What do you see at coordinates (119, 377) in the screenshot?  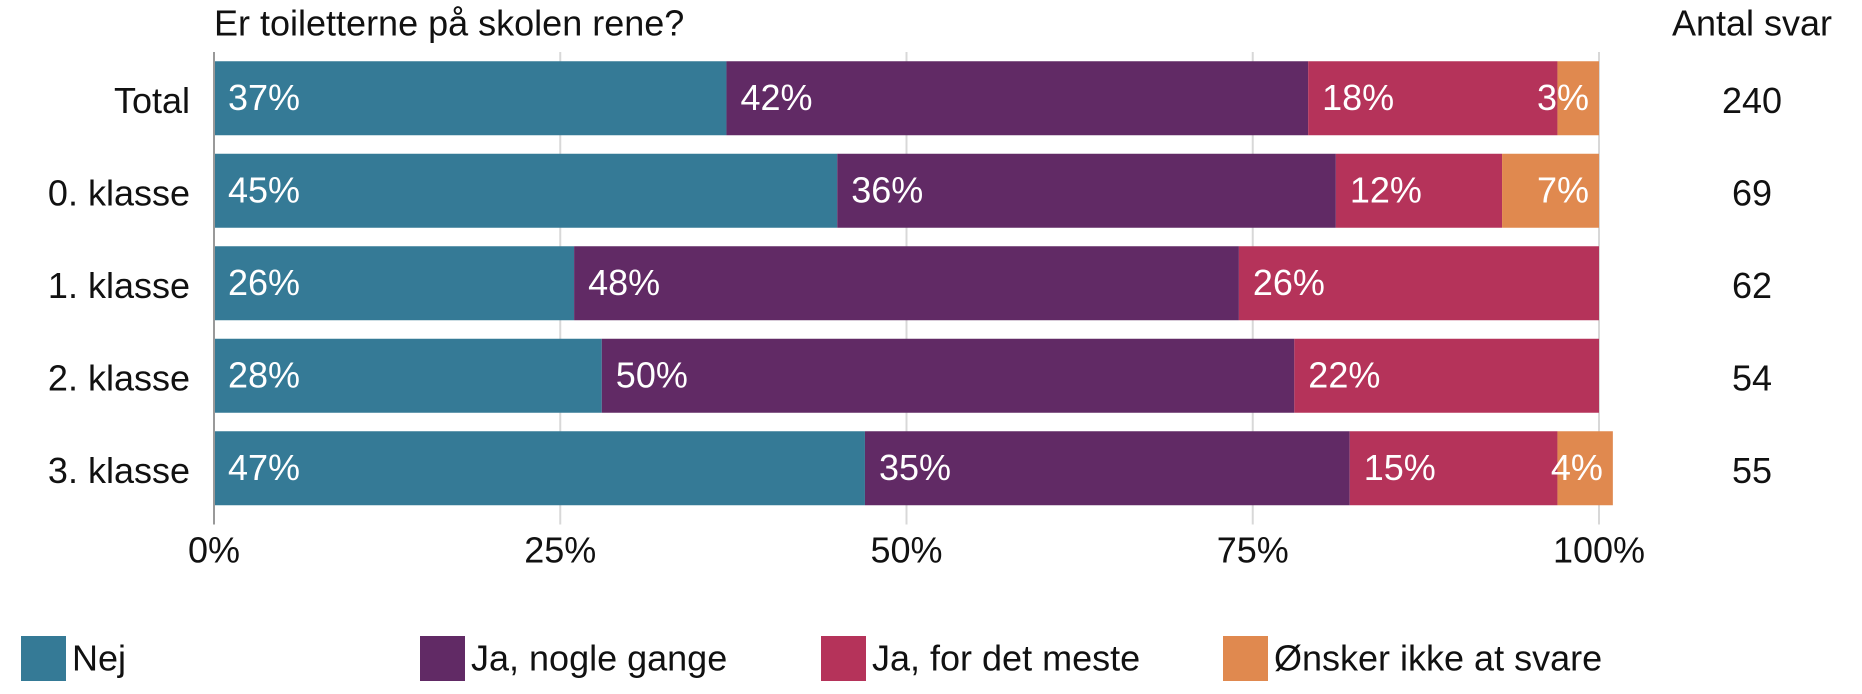 I see `y-tick-label: 2. klasse` at bounding box center [119, 377].